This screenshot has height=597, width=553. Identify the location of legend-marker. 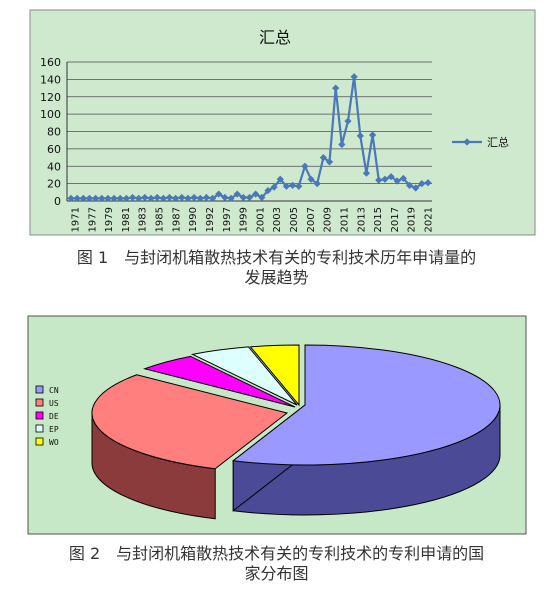
(467, 142).